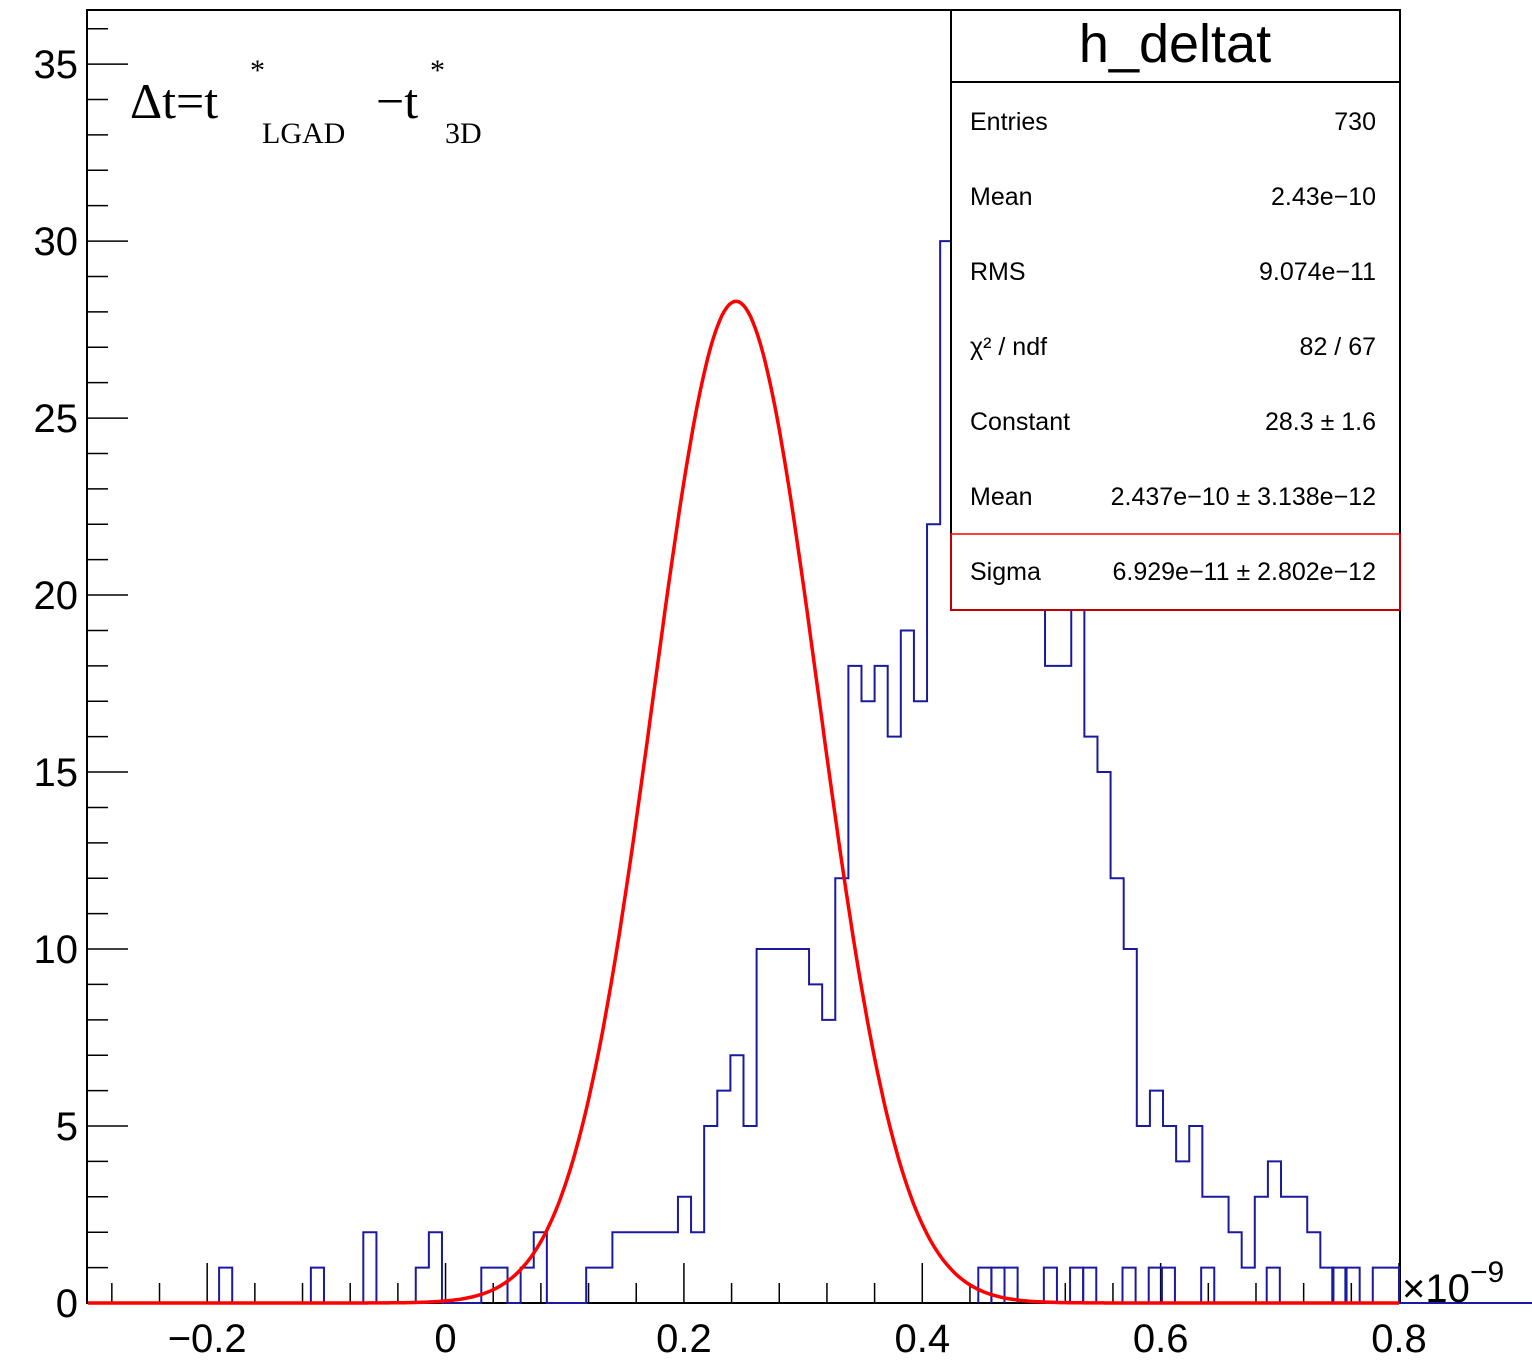  I want to click on annotation-sub-lgad: LGAD, so click(303, 133).